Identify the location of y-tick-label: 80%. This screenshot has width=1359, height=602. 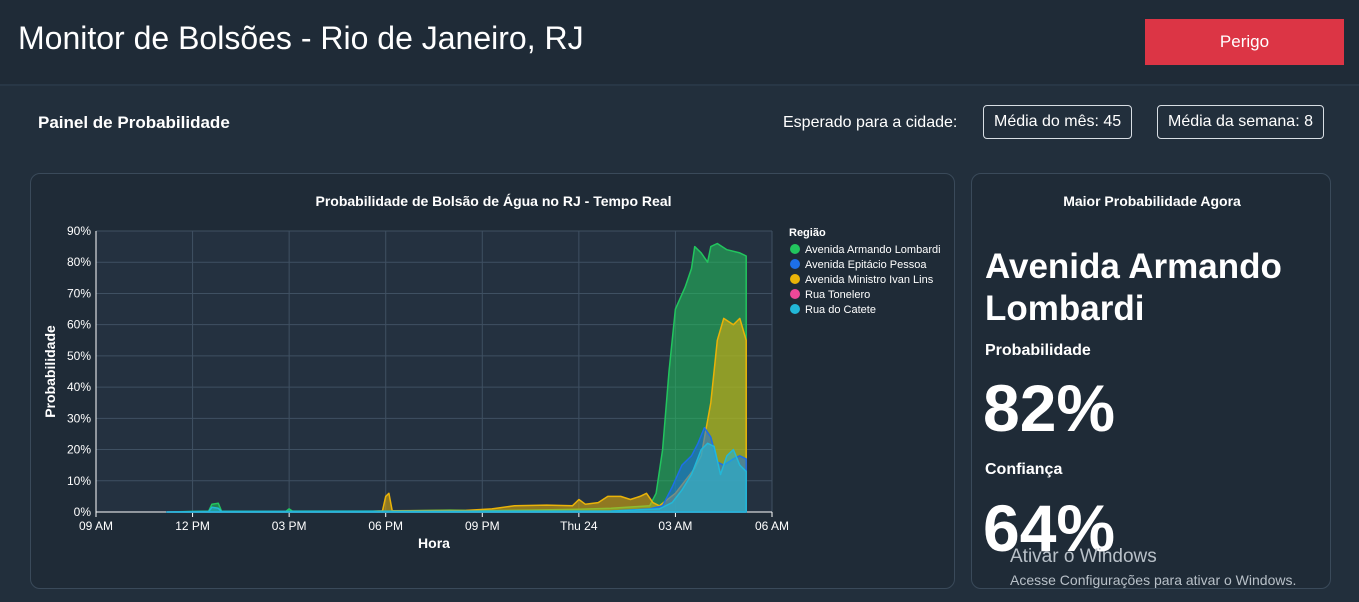
(79, 262).